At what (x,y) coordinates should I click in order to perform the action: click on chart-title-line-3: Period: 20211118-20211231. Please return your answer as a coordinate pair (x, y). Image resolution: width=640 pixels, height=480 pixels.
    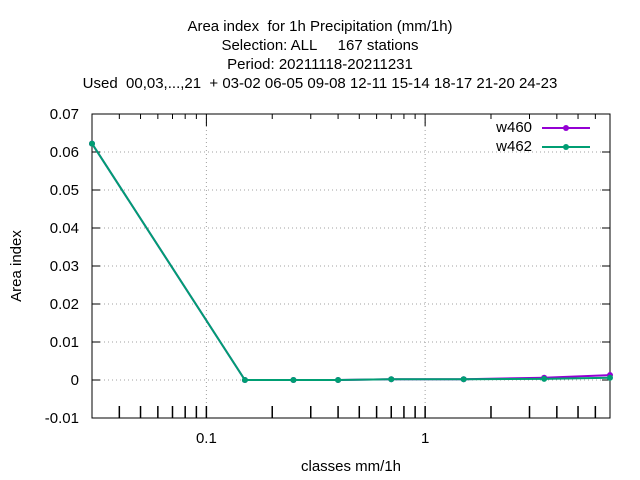
    Looking at the image, I should click on (320, 64).